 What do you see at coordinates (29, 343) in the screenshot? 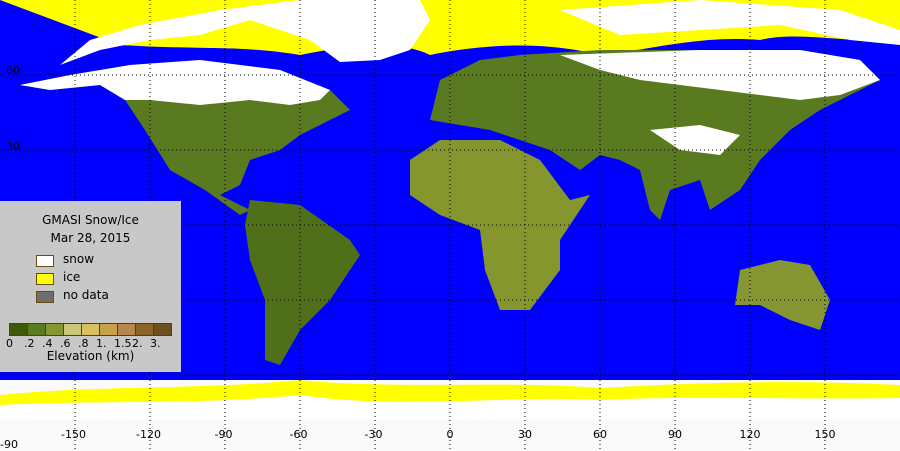
I see `colorbar-tick: .2` at bounding box center [29, 343].